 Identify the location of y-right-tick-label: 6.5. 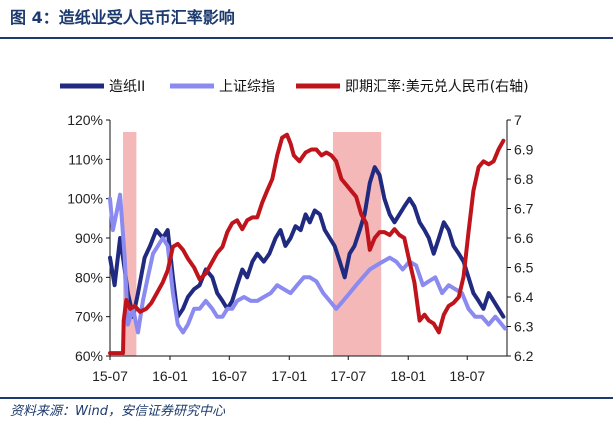
(524, 268).